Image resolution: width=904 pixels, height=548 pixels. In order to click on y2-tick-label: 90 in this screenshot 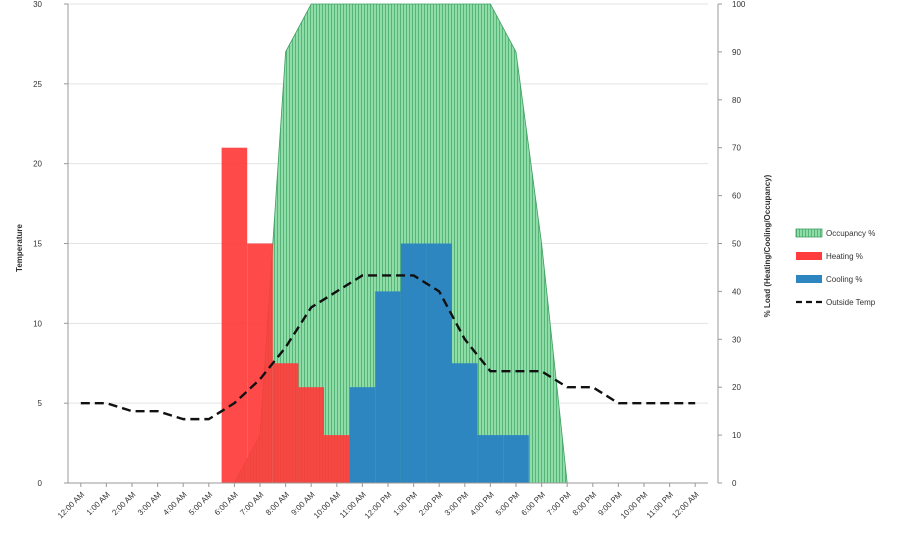, I will do `click(736, 52)`.